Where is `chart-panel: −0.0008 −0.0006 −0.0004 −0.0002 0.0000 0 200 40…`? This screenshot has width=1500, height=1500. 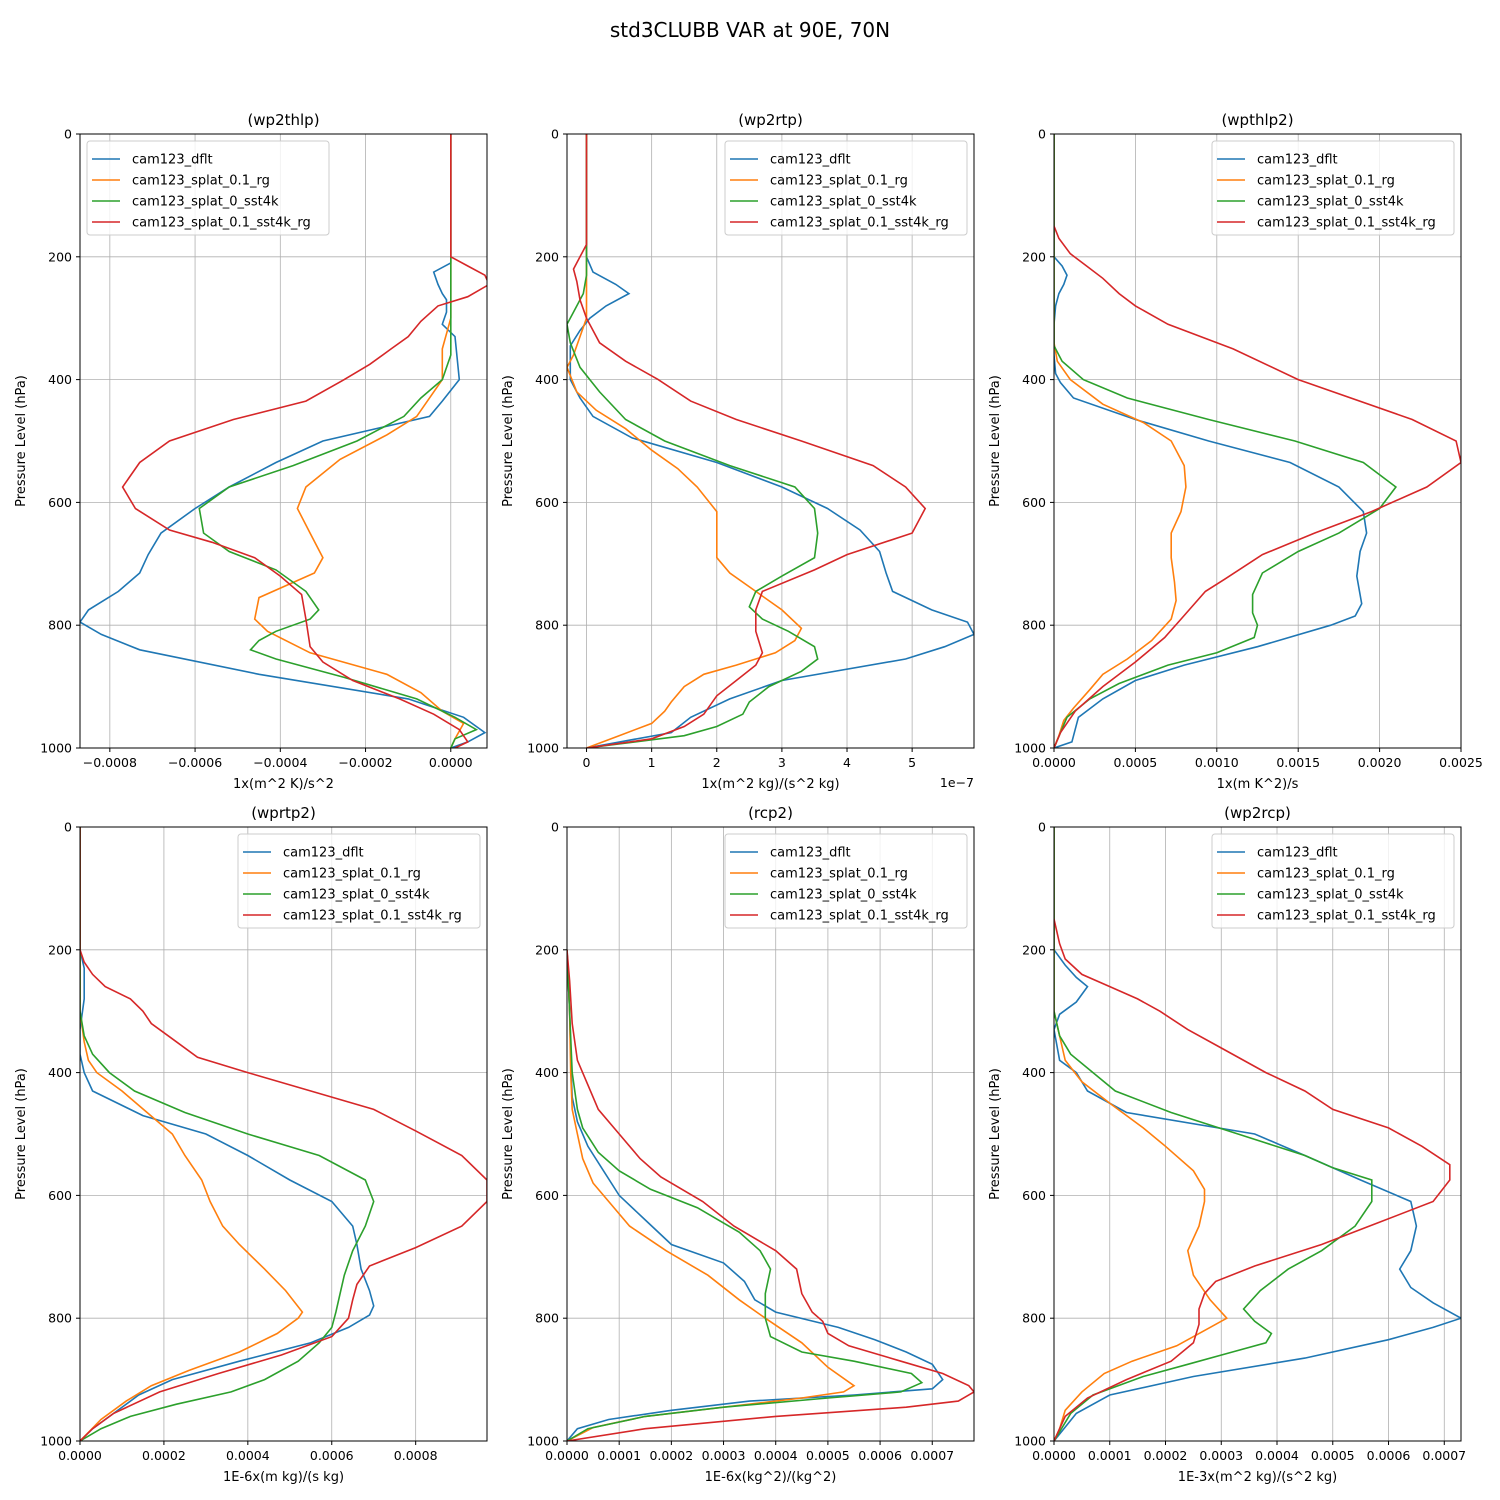
chart-panel: −0.0008 −0.0006 −0.0004 −0.0002 0.0000 0 200 40… is located at coordinates (251, 451).